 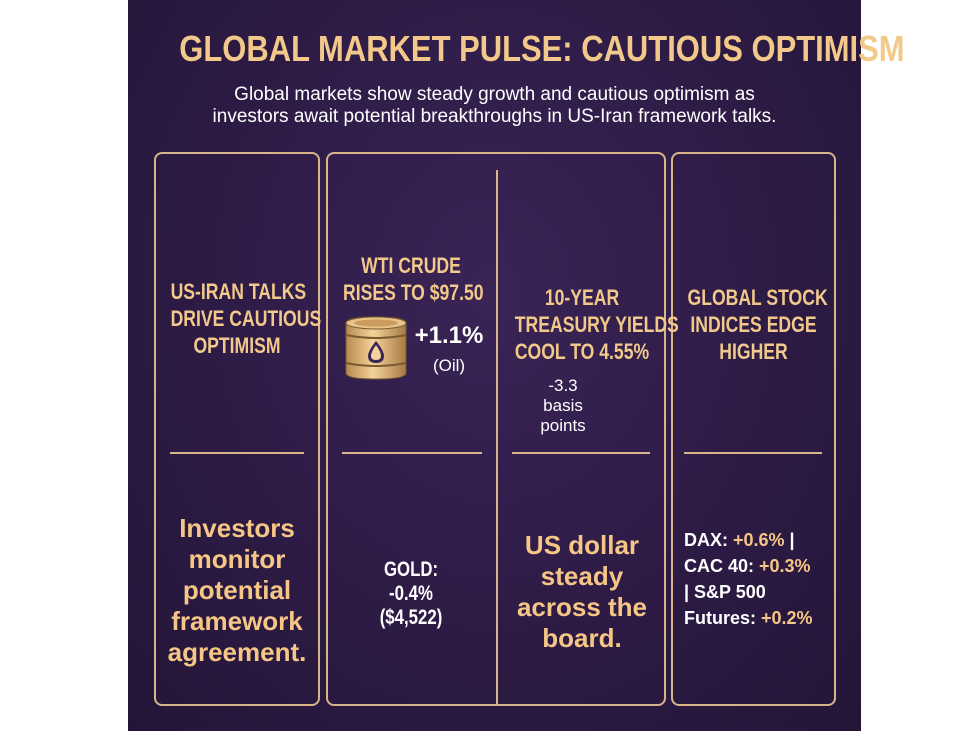 What do you see at coordinates (753, 324) in the screenshot?
I see `heading-line: INDICES EDGE` at bounding box center [753, 324].